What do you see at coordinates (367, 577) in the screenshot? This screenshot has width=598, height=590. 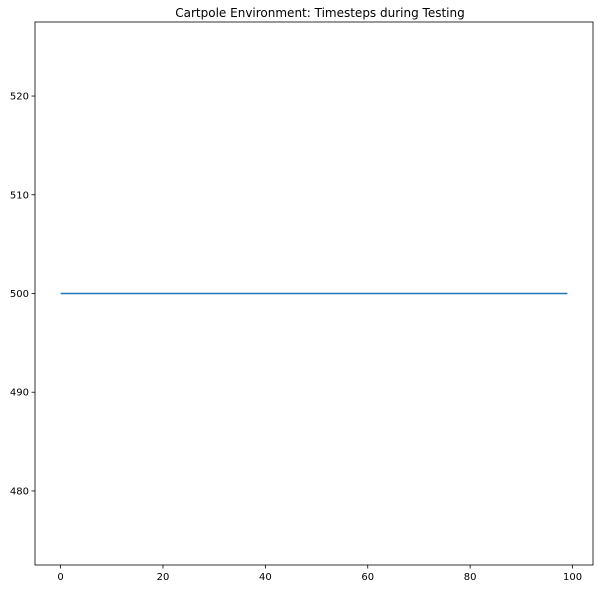 I see `x-tick-label: 60` at bounding box center [367, 577].